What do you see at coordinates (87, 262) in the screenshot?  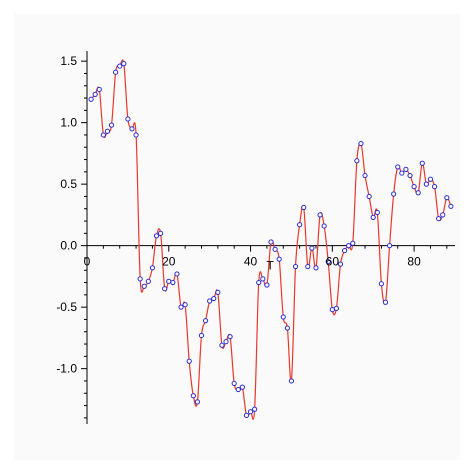 I see `x-tick-label: 0` at bounding box center [87, 262].